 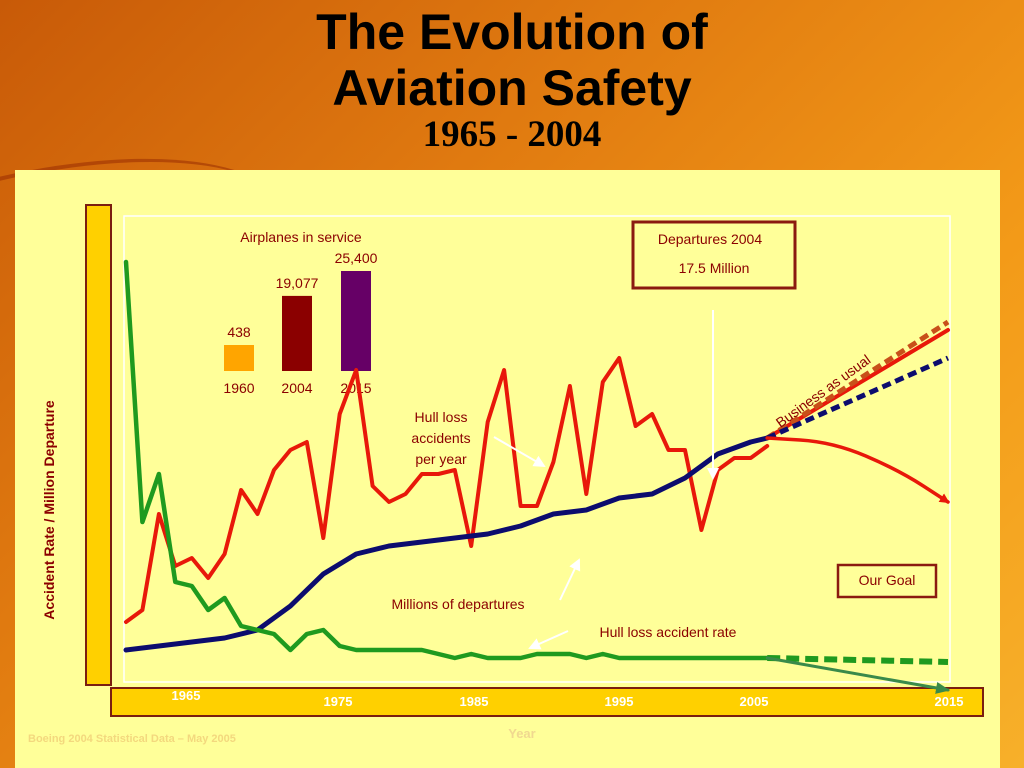 What do you see at coordinates (49, 510) in the screenshot?
I see `y-axis-label: Accident Rate / Million Departure` at bounding box center [49, 510].